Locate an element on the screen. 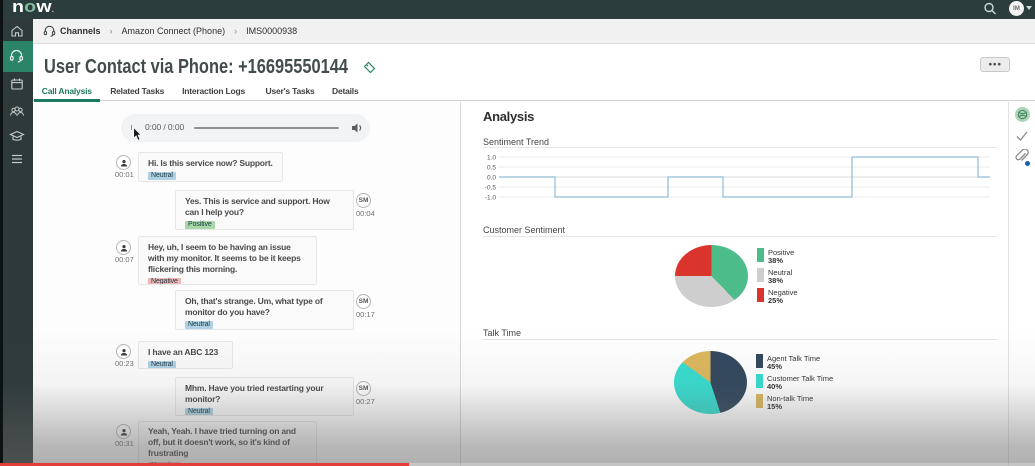 The width and height of the screenshot is (1035, 466). svg-text: 0.0 is located at coordinates (491, 178).